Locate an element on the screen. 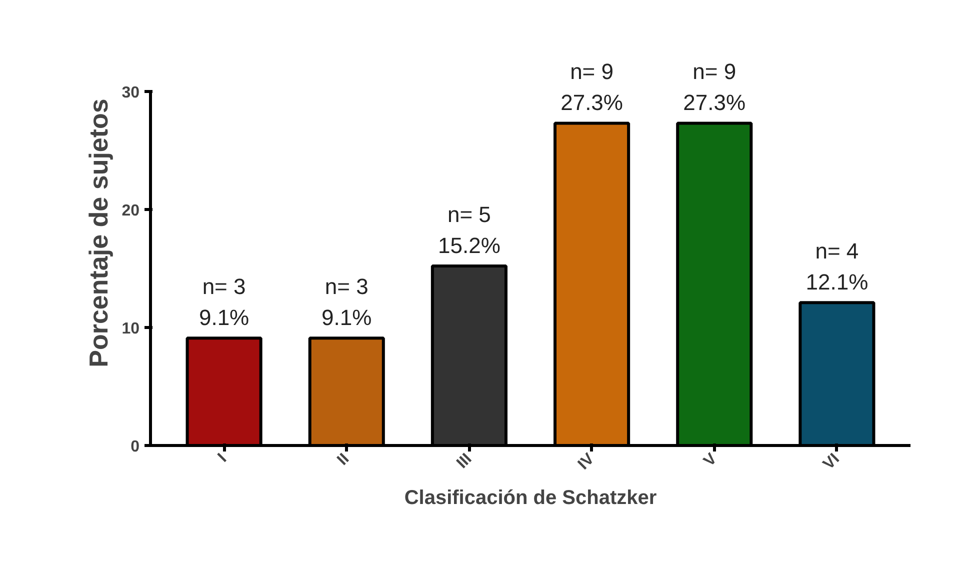 This screenshot has height=573, width=961. x-tick-label: I is located at coordinates (222, 458).